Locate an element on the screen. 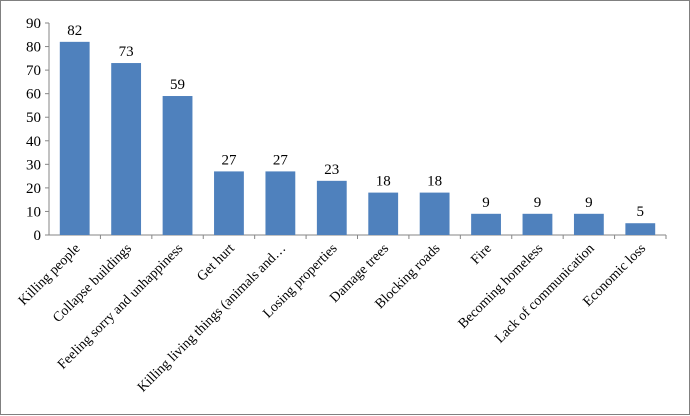  y-tick-label: 40 is located at coordinates (33, 142).